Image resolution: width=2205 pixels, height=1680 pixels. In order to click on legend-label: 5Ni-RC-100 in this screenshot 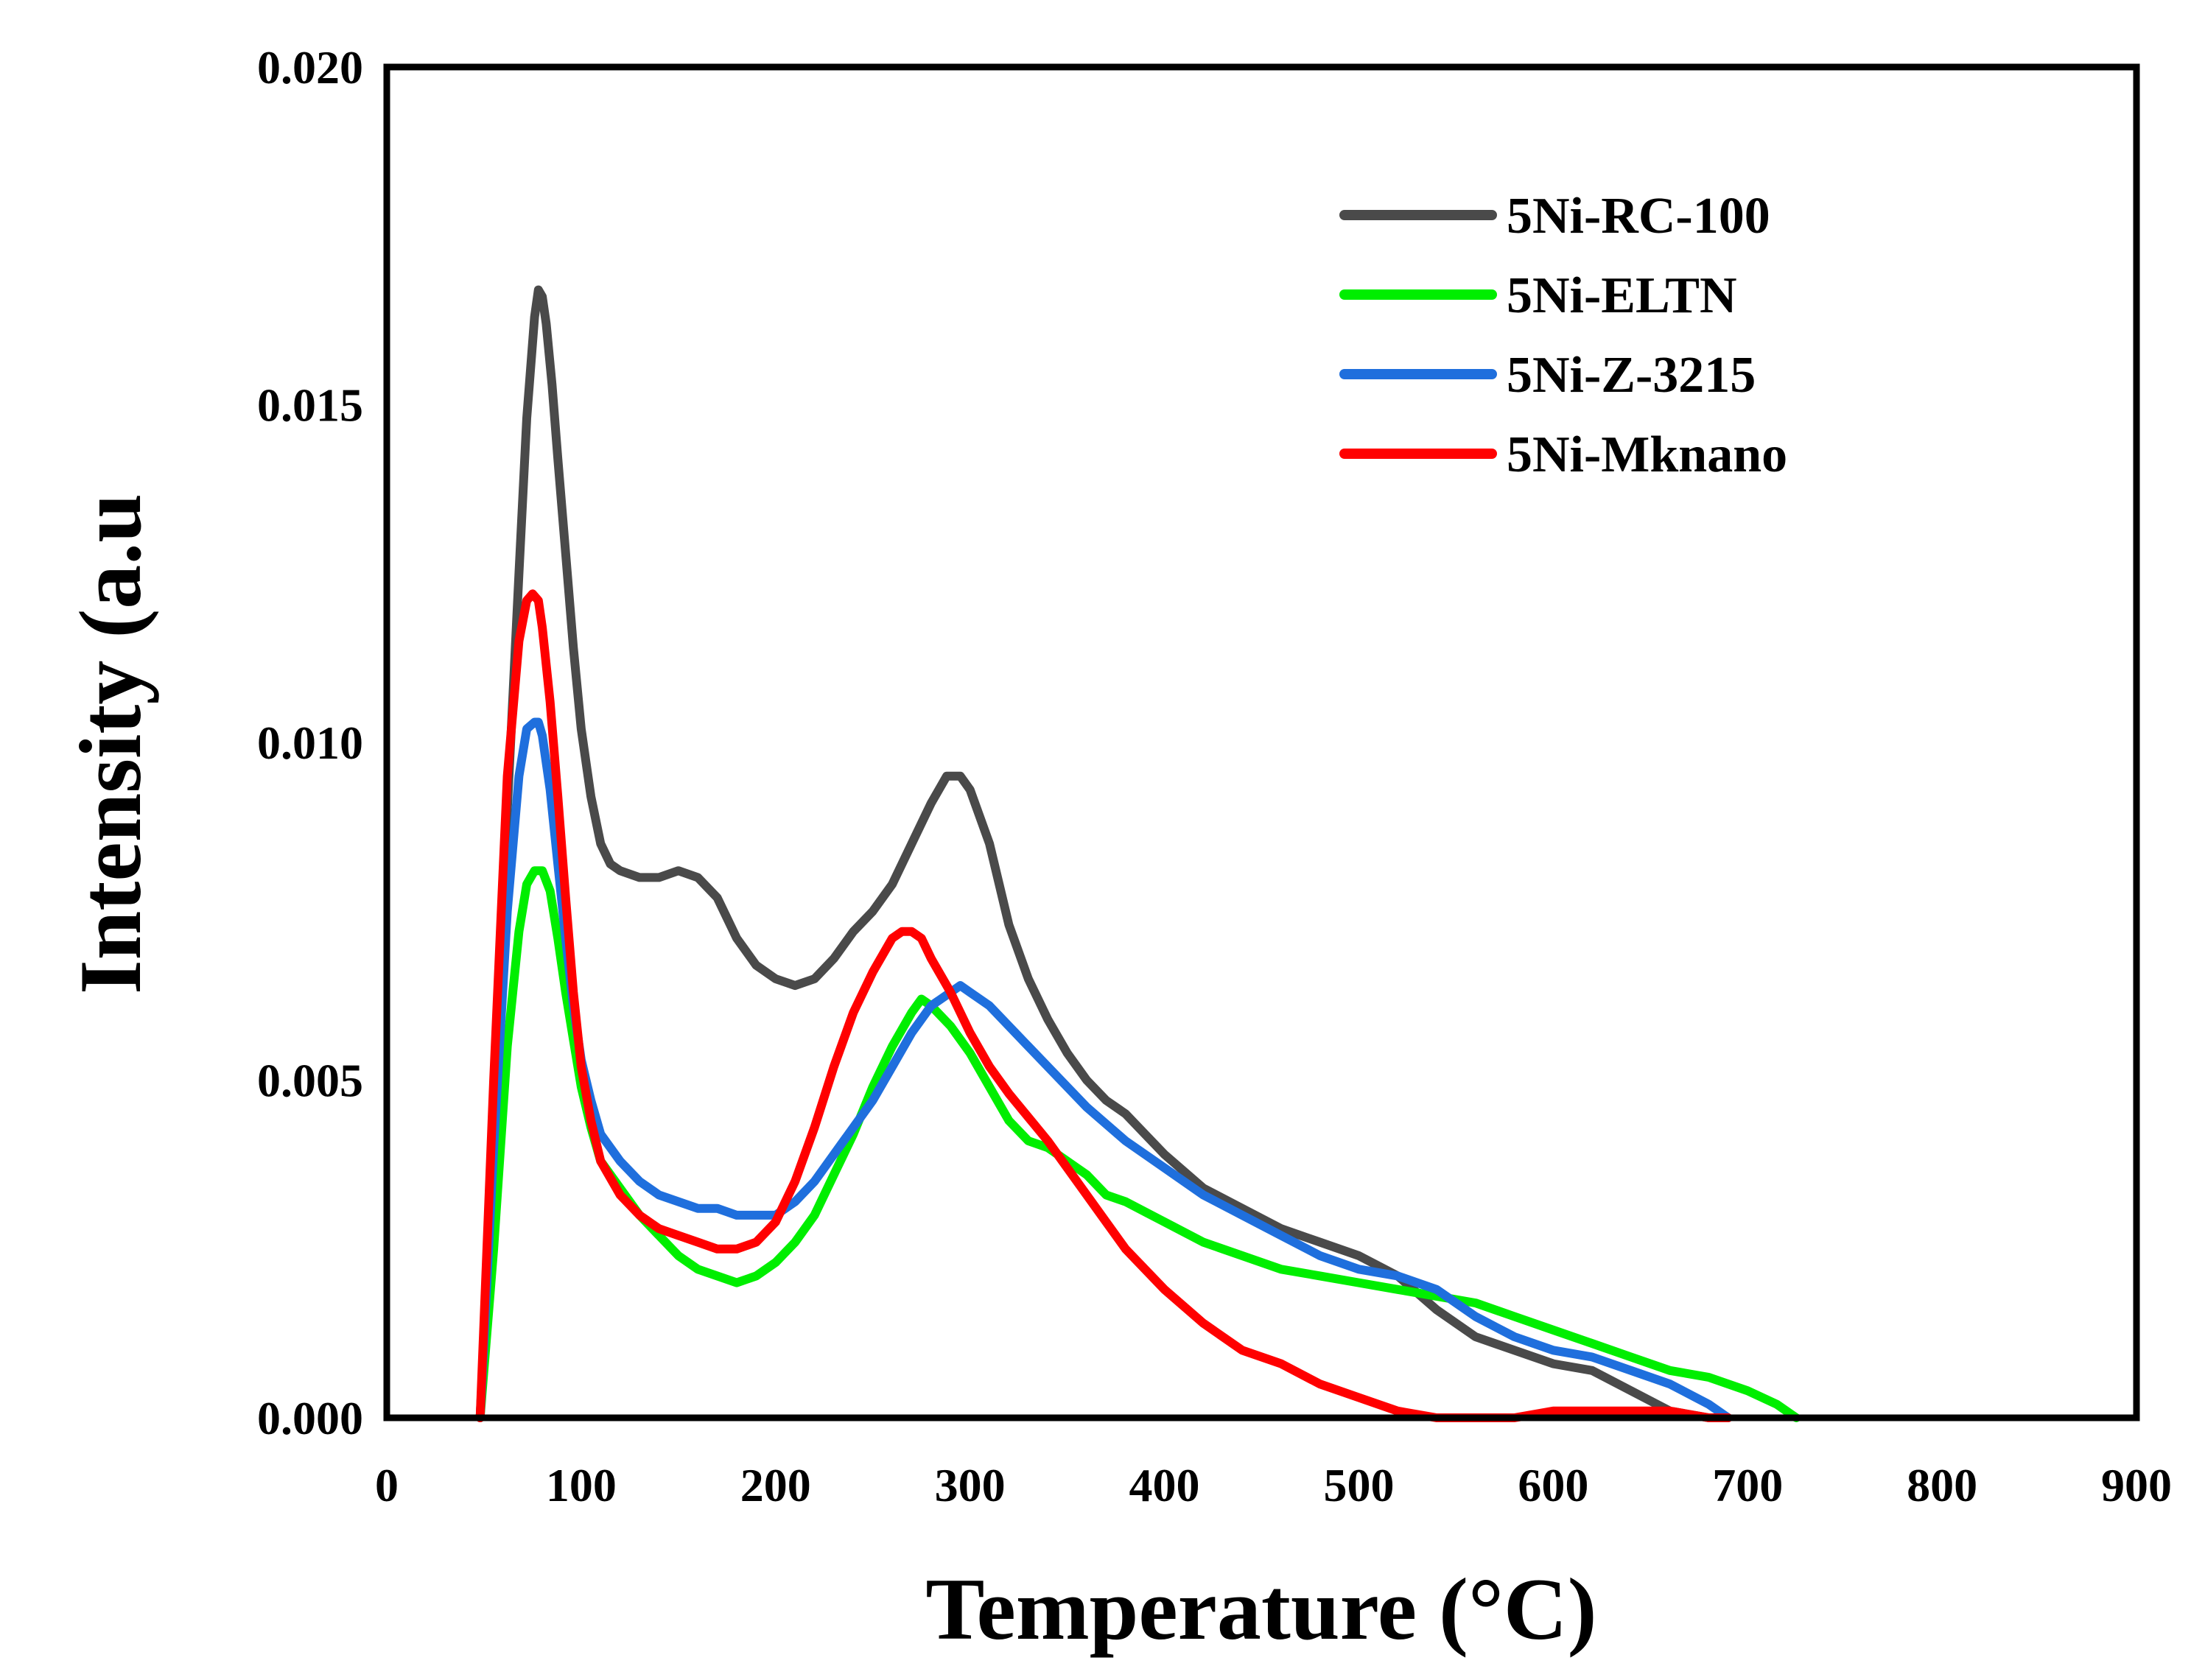, I will do `click(1638, 217)`.